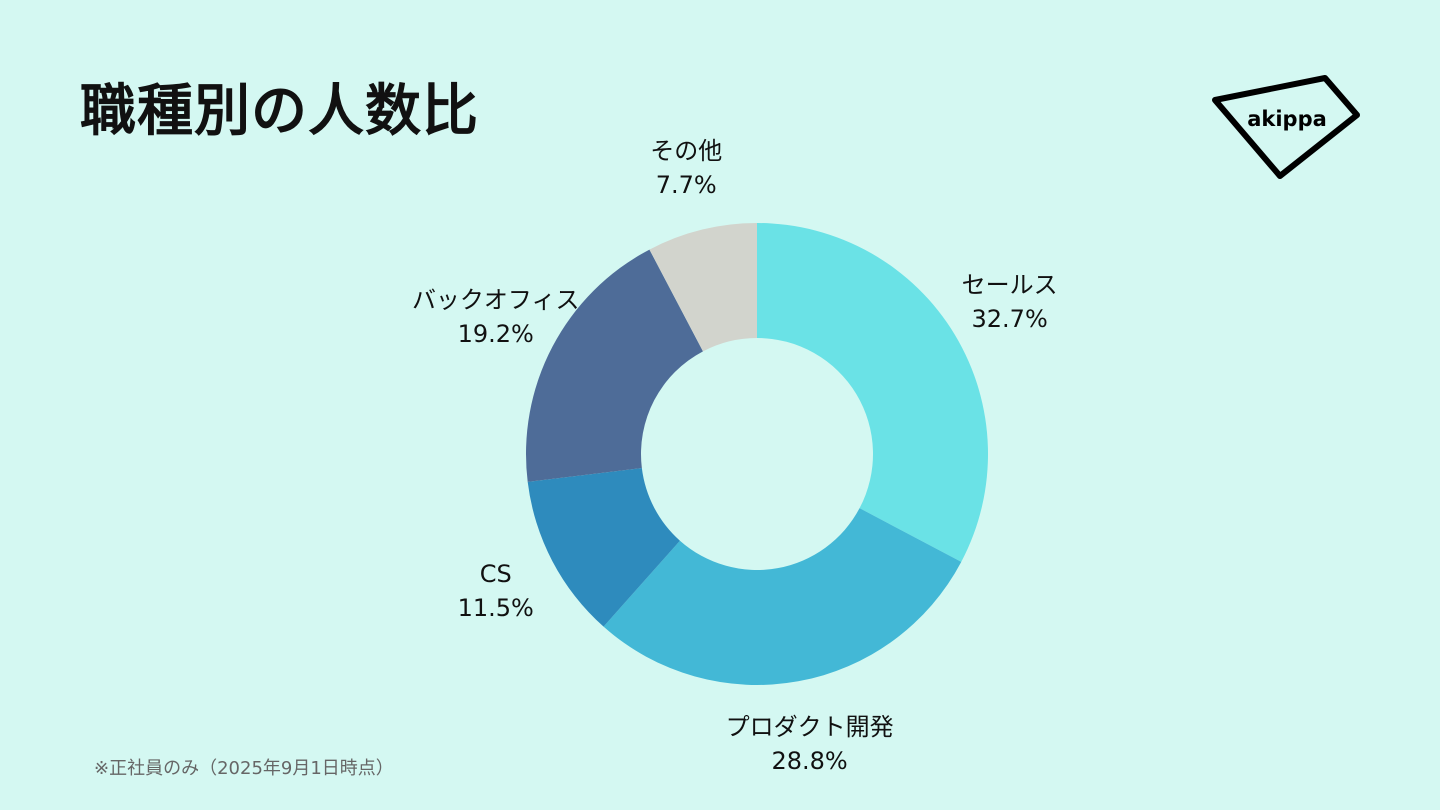 This screenshot has height=810, width=1440. Describe the element at coordinates (496, 591) in the screenshot. I see `segment-label: CS 11.5%` at that location.